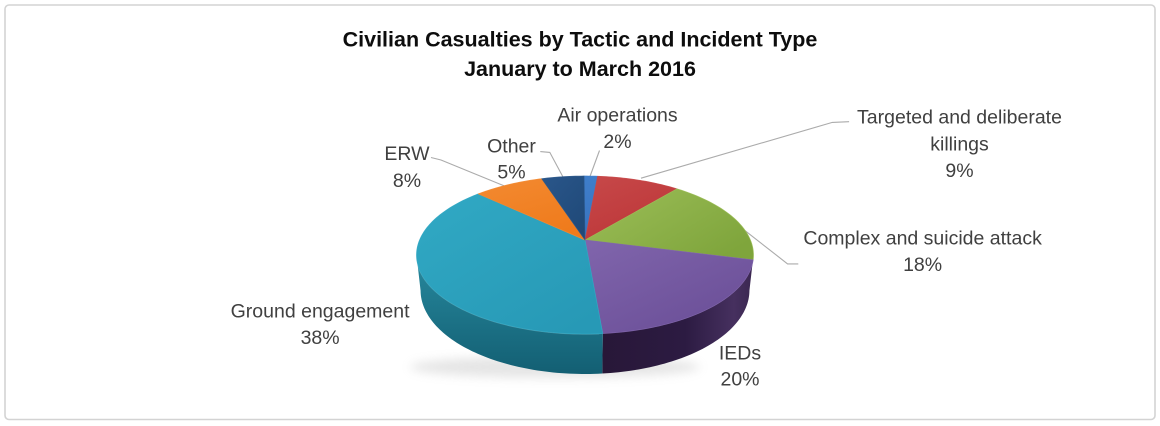 Image resolution: width=1160 pixels, height=426 pixels. Describe the element at coordinates (580, 69) in the screenshot. I see `svg-text: January to March 2016` at that location.